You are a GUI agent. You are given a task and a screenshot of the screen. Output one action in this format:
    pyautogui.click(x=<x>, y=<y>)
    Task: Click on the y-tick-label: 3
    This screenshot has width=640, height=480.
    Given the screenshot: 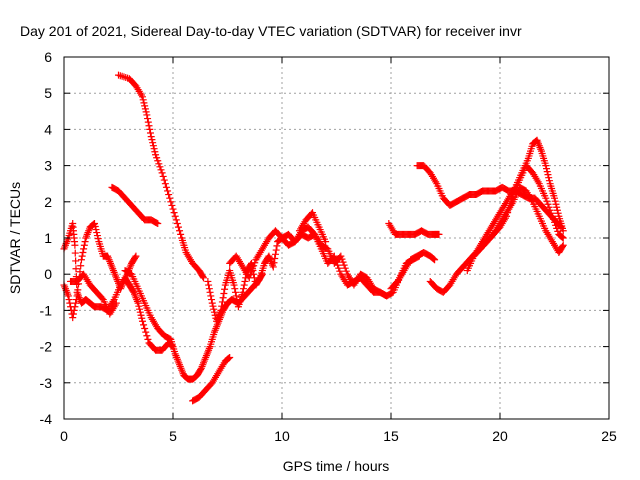 What is the action you would take?
    pyautogui.click(x=48, y=166)
    